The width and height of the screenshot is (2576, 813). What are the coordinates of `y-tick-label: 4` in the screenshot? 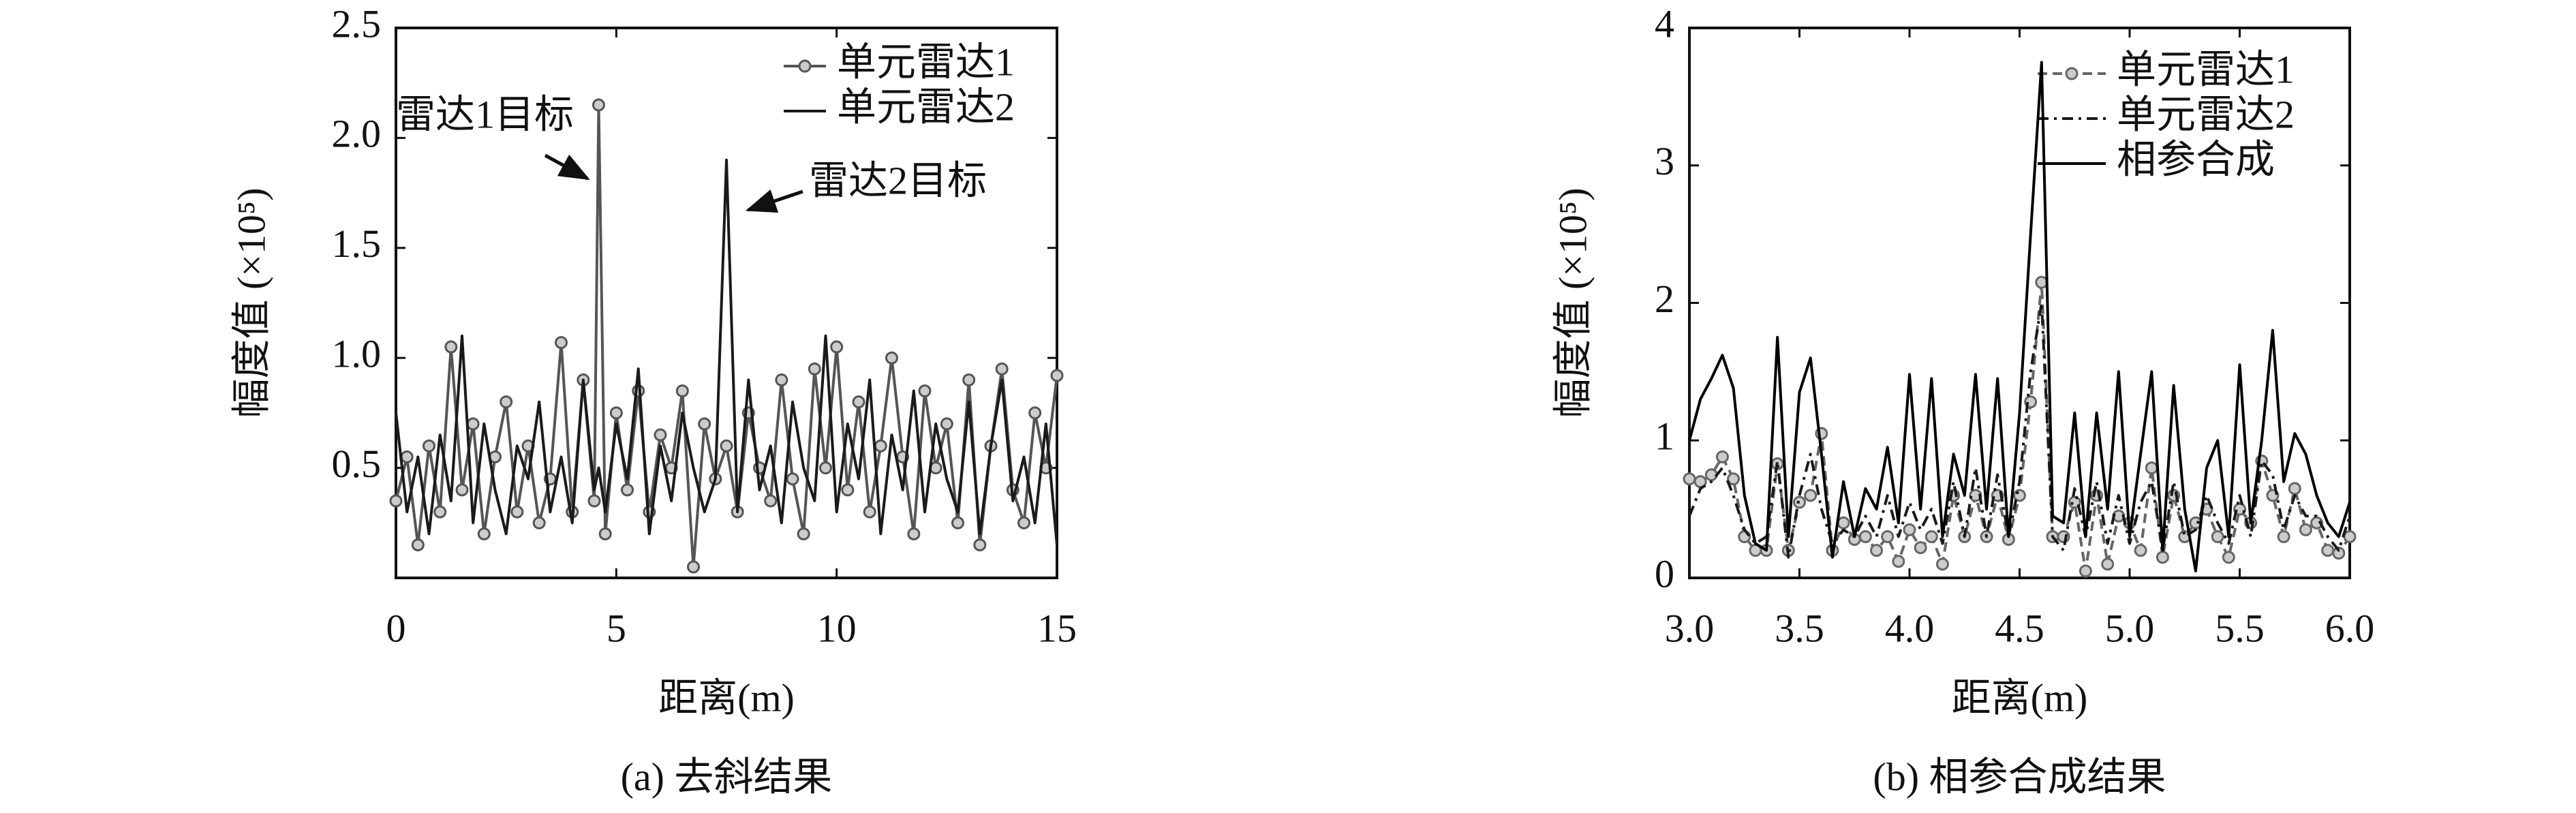 It's located at (1664, 24).